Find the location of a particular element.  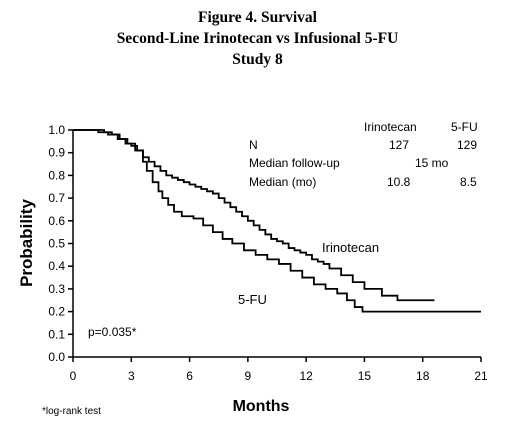

stats-header-5fu: 5-FU is located at coordinates (464, 127).